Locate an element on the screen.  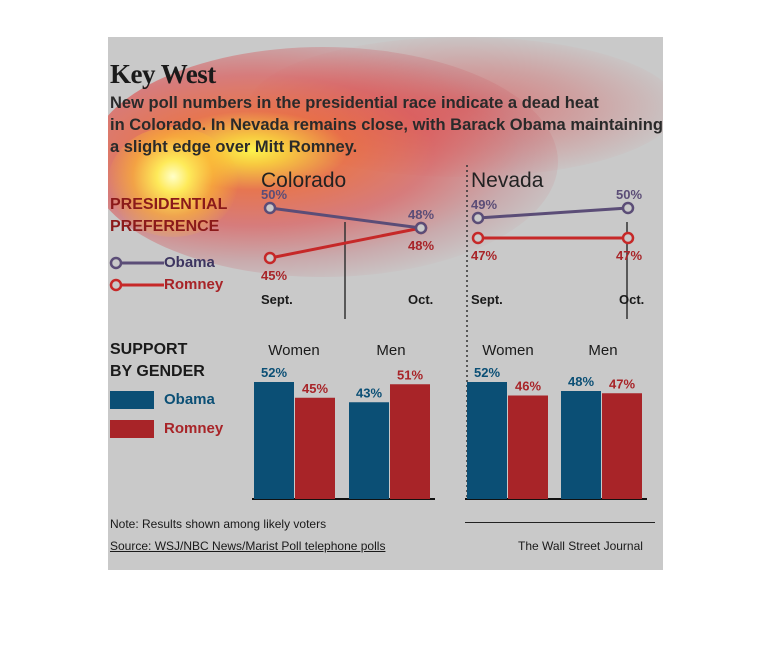
credit-rule is located at coordinates (560, 522).